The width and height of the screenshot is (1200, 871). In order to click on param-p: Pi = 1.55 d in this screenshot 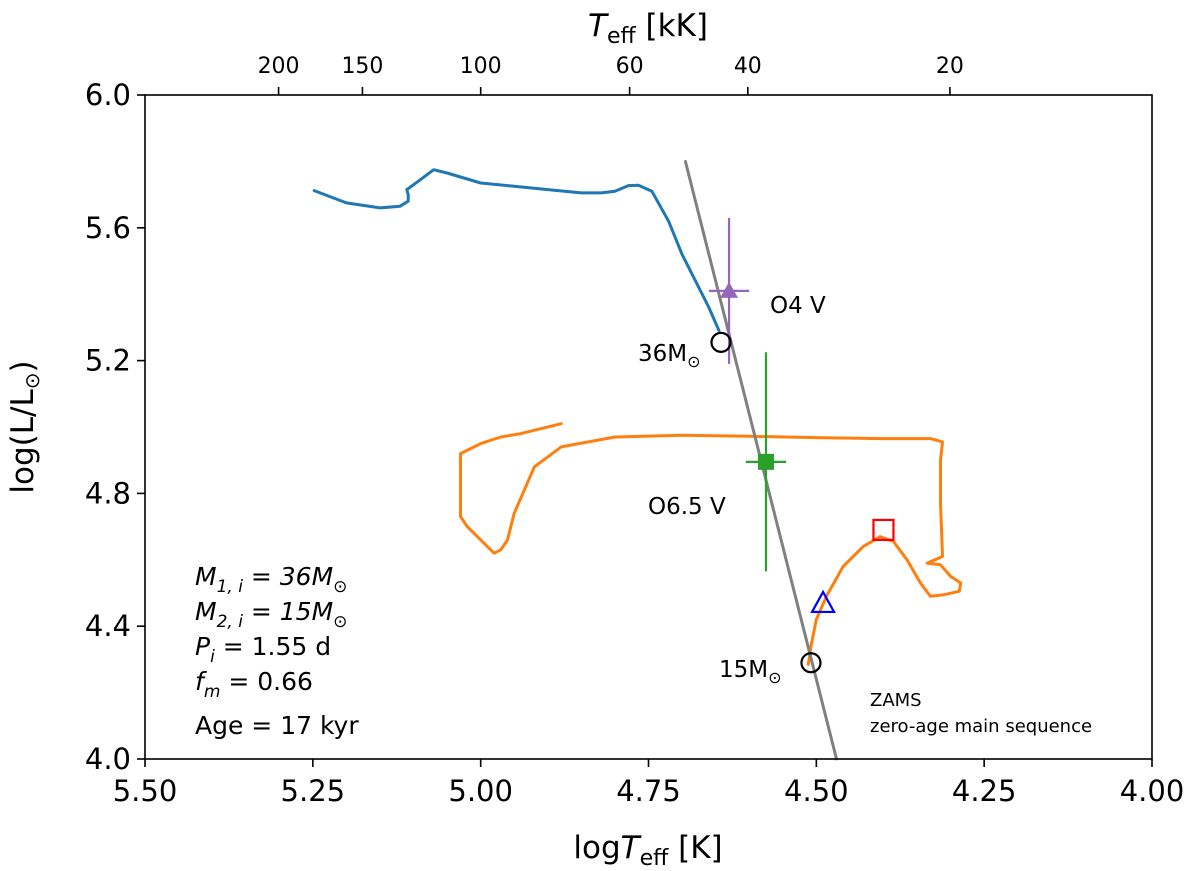, I will do `click(263, 649)`.